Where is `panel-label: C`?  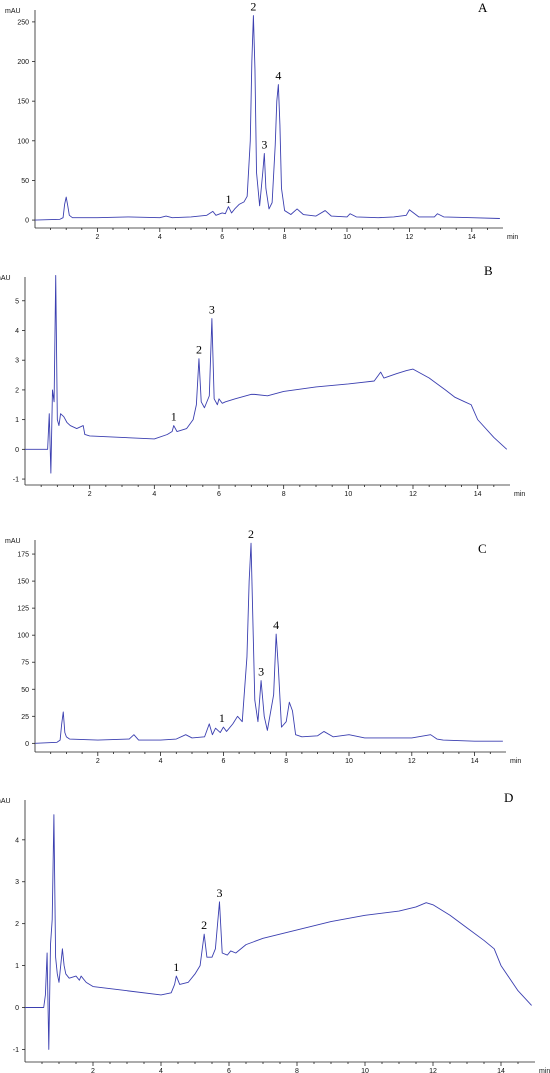
panel-label: C is located at coordinates (482, 548).